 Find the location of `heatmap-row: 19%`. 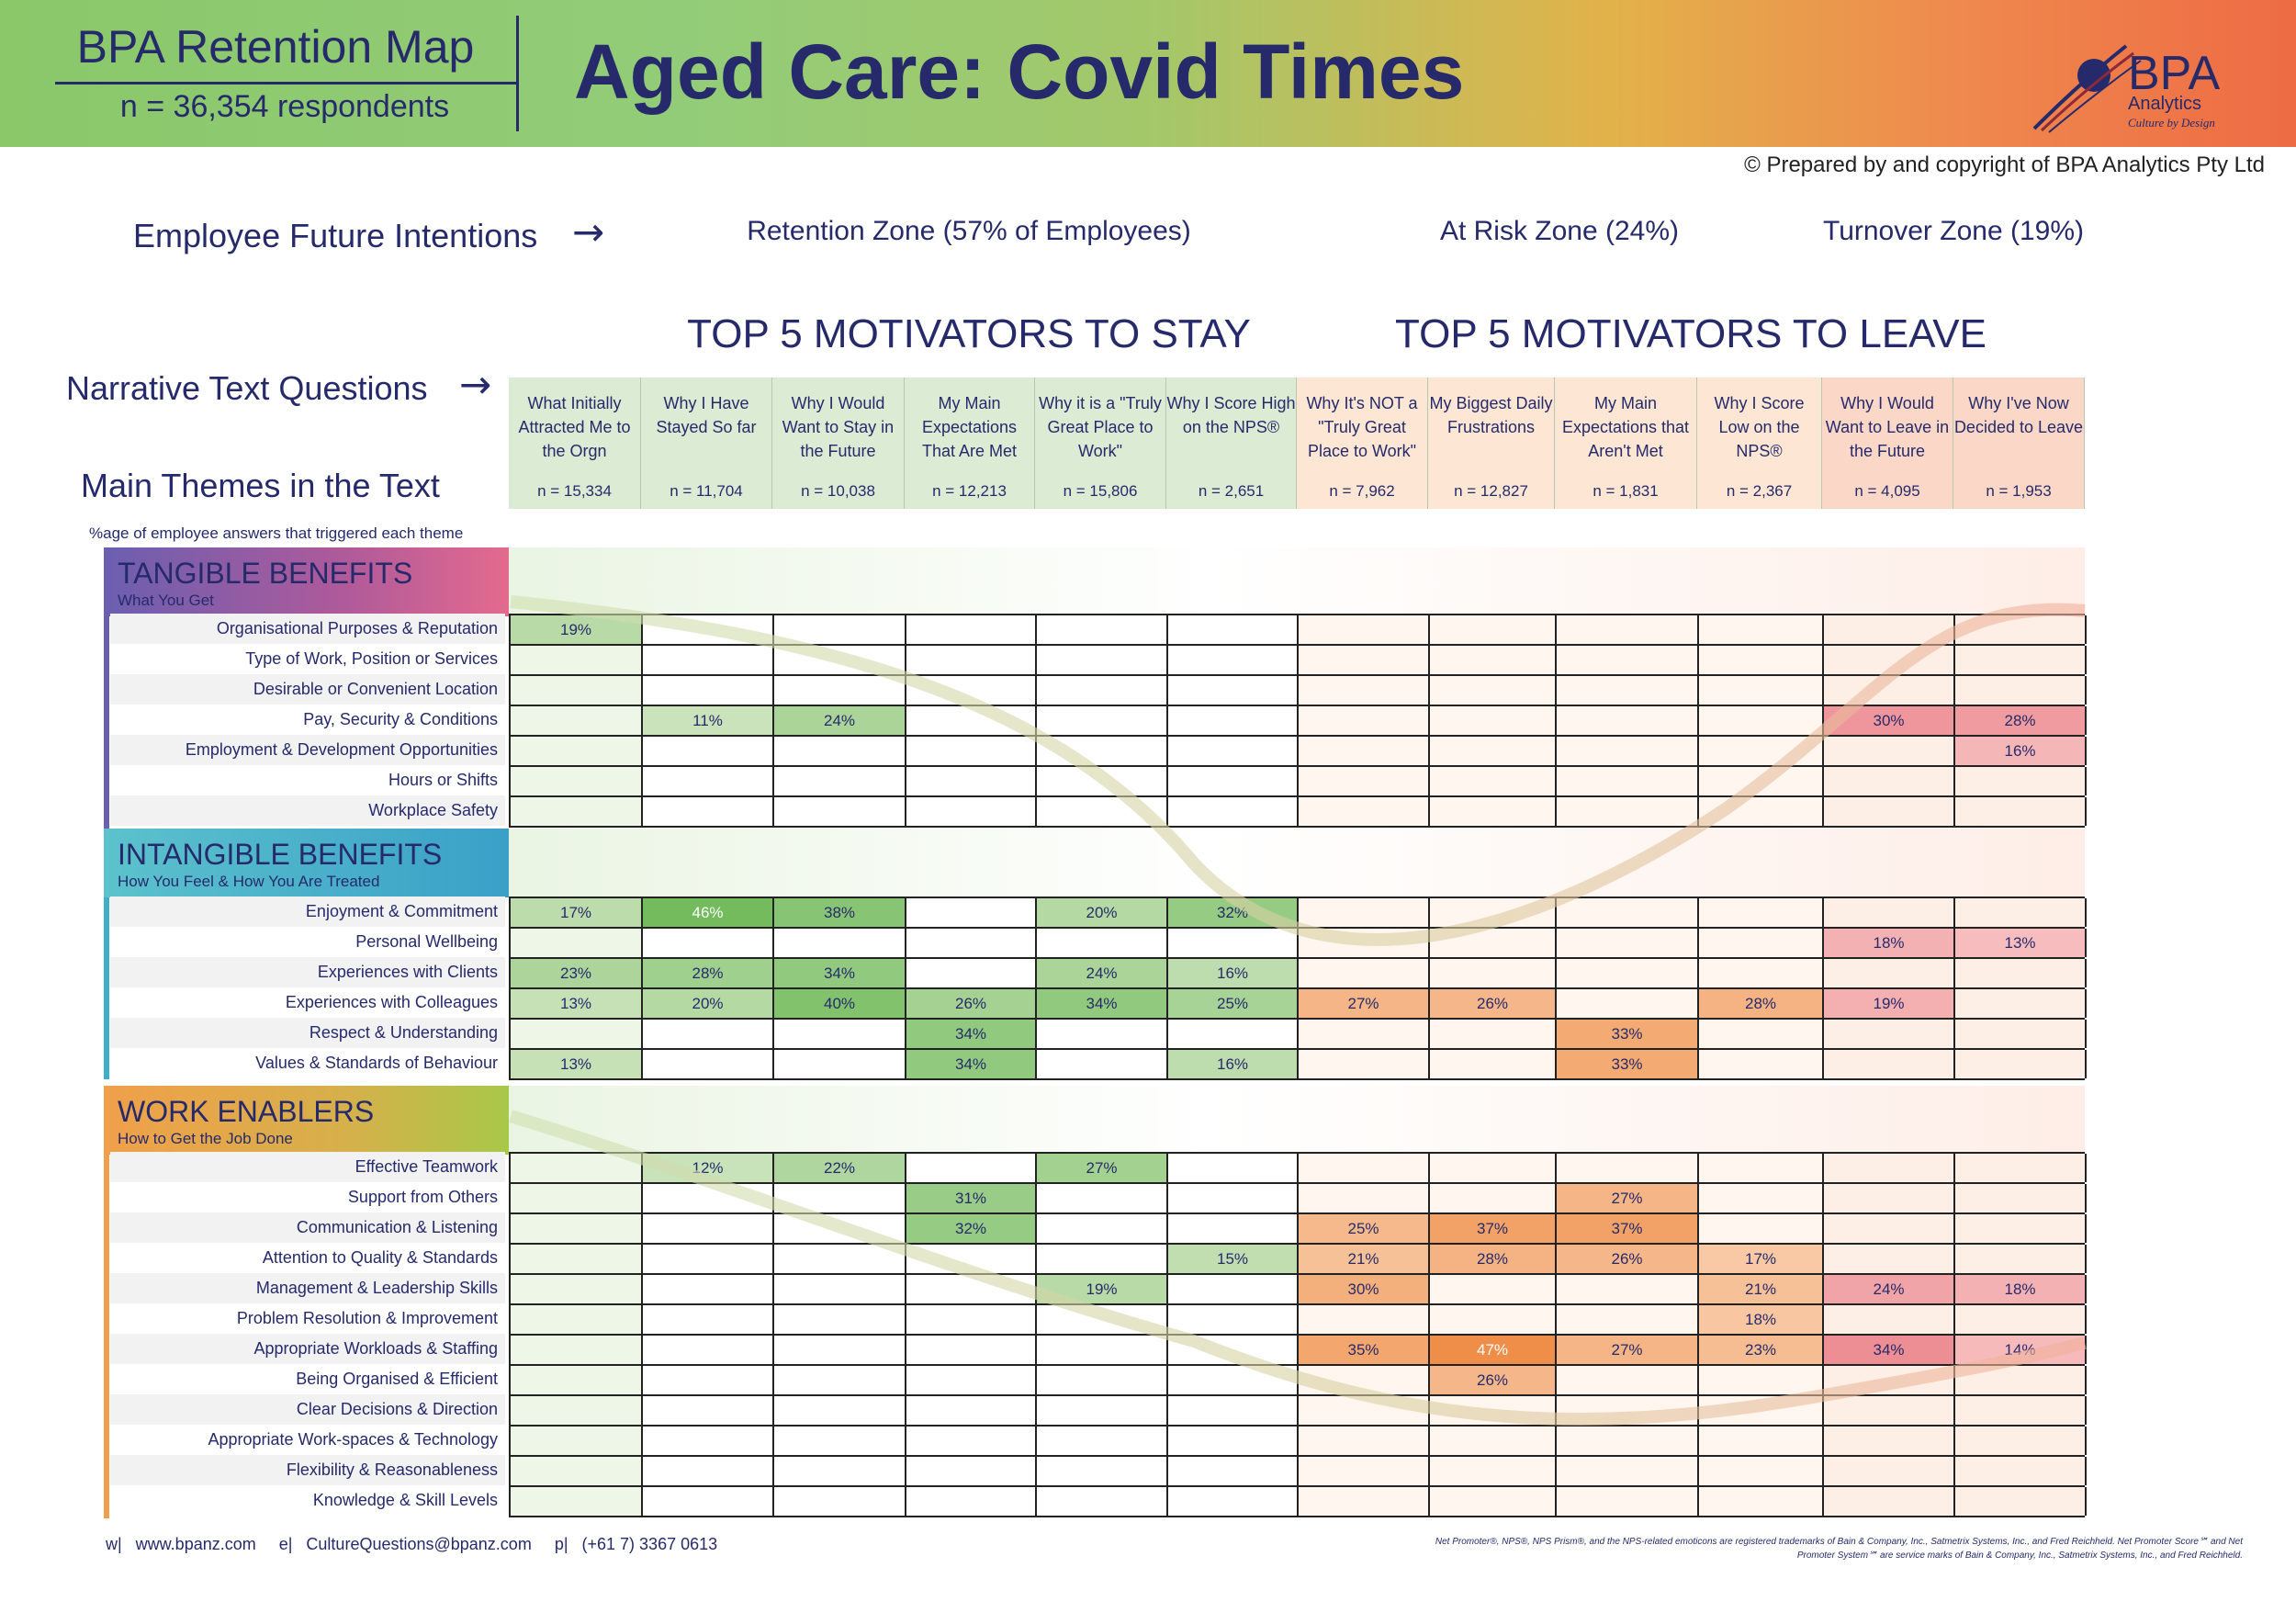

heatmap-row: 19% is located at coordinates (1298, 629).